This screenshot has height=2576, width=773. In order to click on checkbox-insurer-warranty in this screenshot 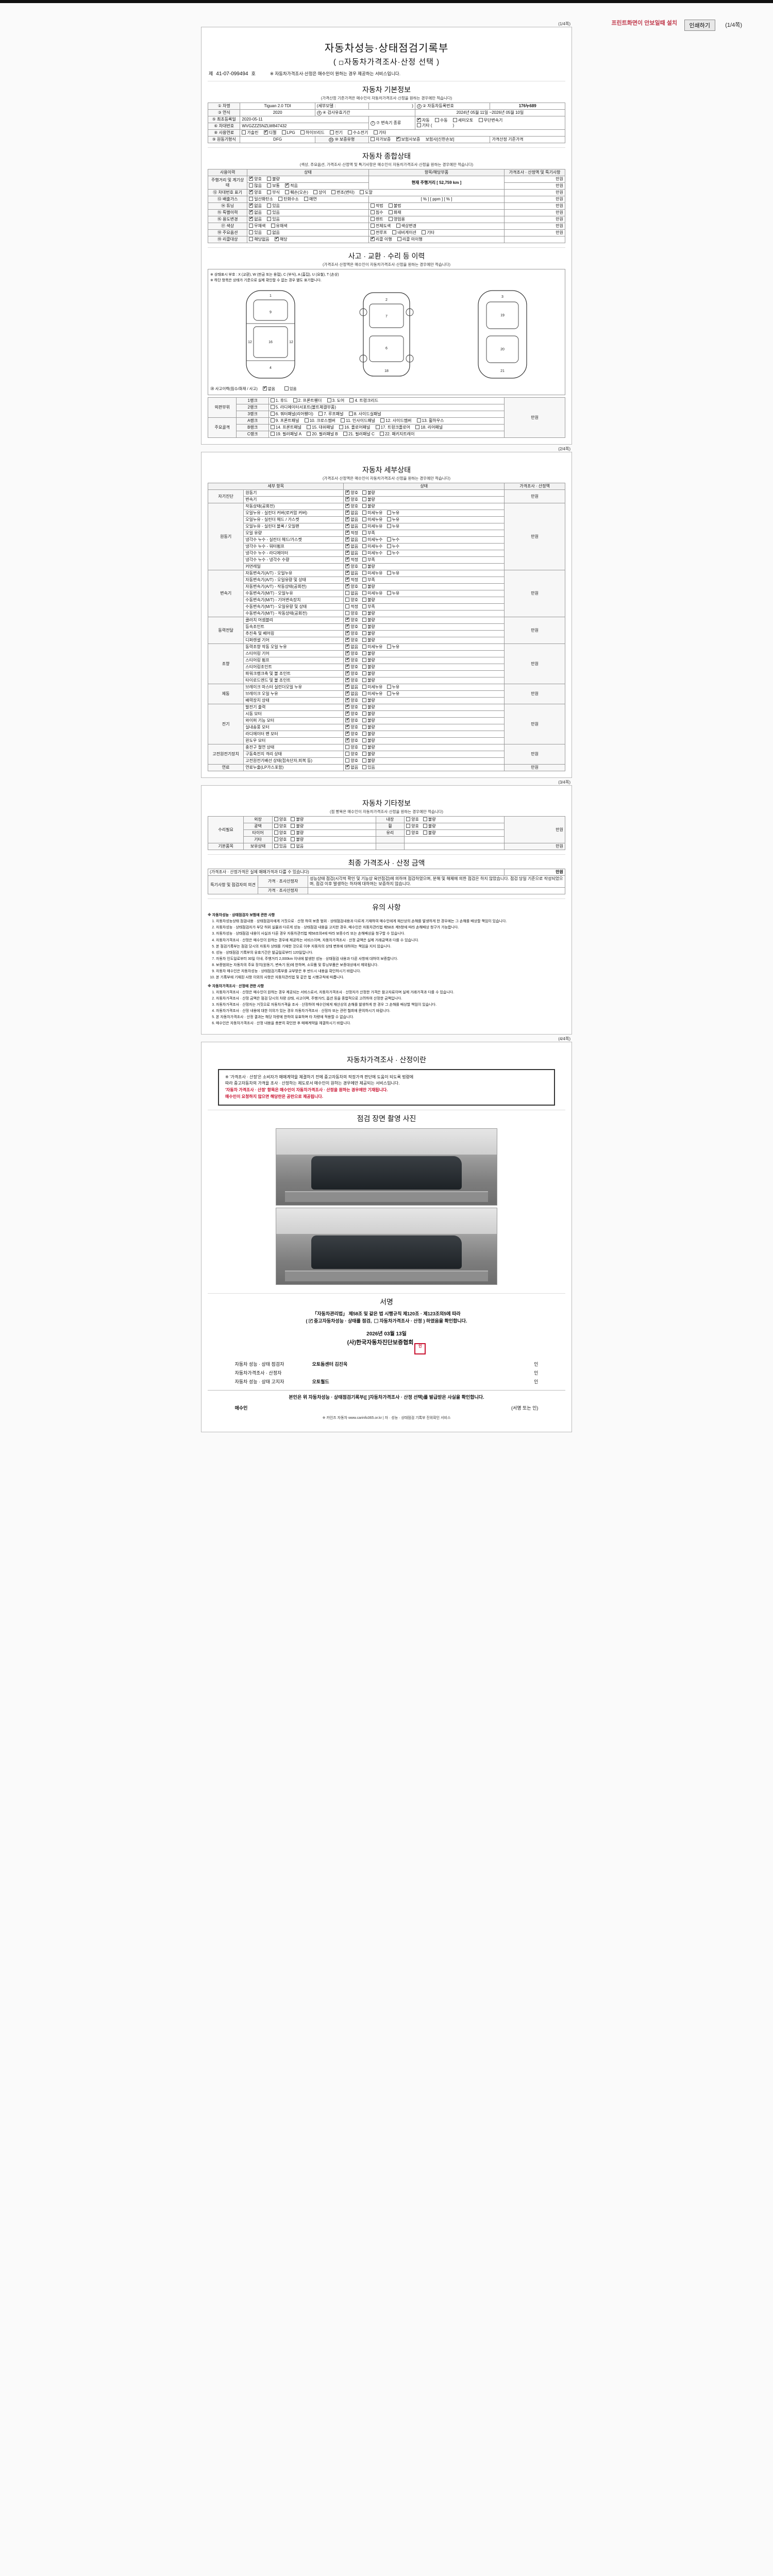, I will do `click(398, 138)`.